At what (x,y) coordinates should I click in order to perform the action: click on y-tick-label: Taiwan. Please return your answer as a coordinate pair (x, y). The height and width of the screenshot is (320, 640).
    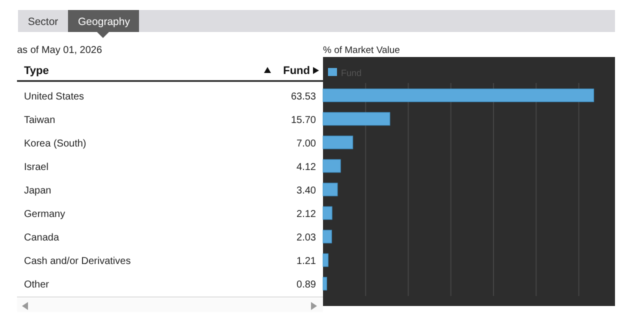
    Looking at the image, I should click on (40, 120).